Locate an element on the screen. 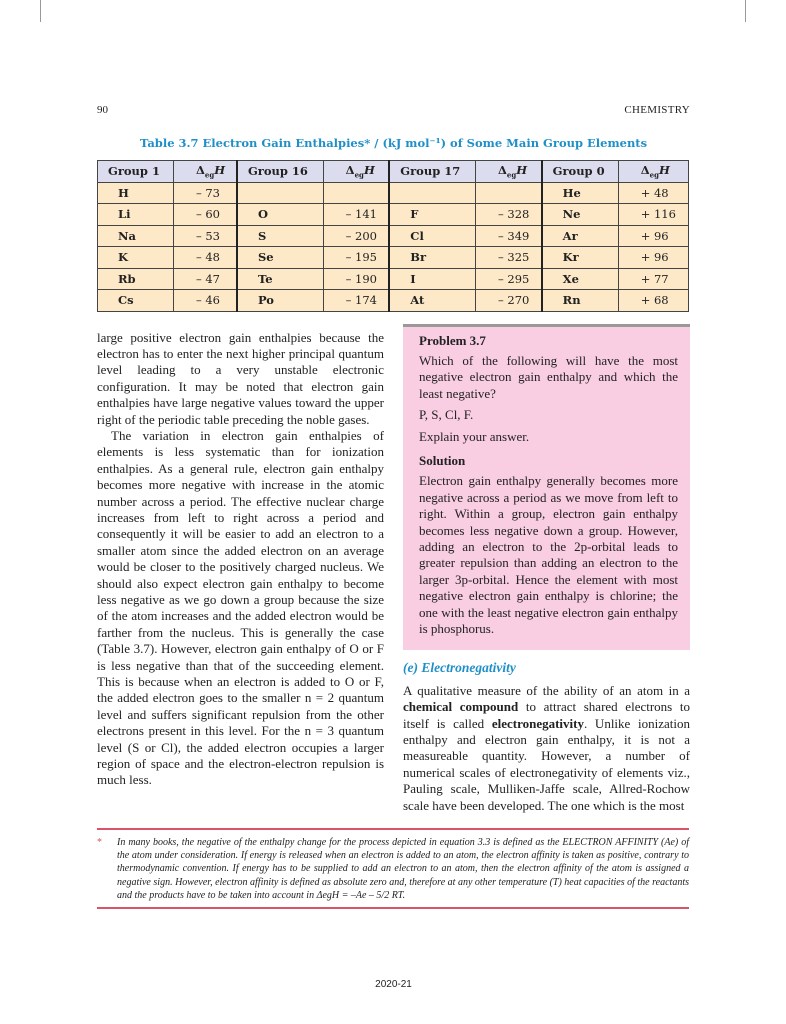 The height and width of the screenshot is (1024, 786). element-cell: S is located at coordinates (279, 235).